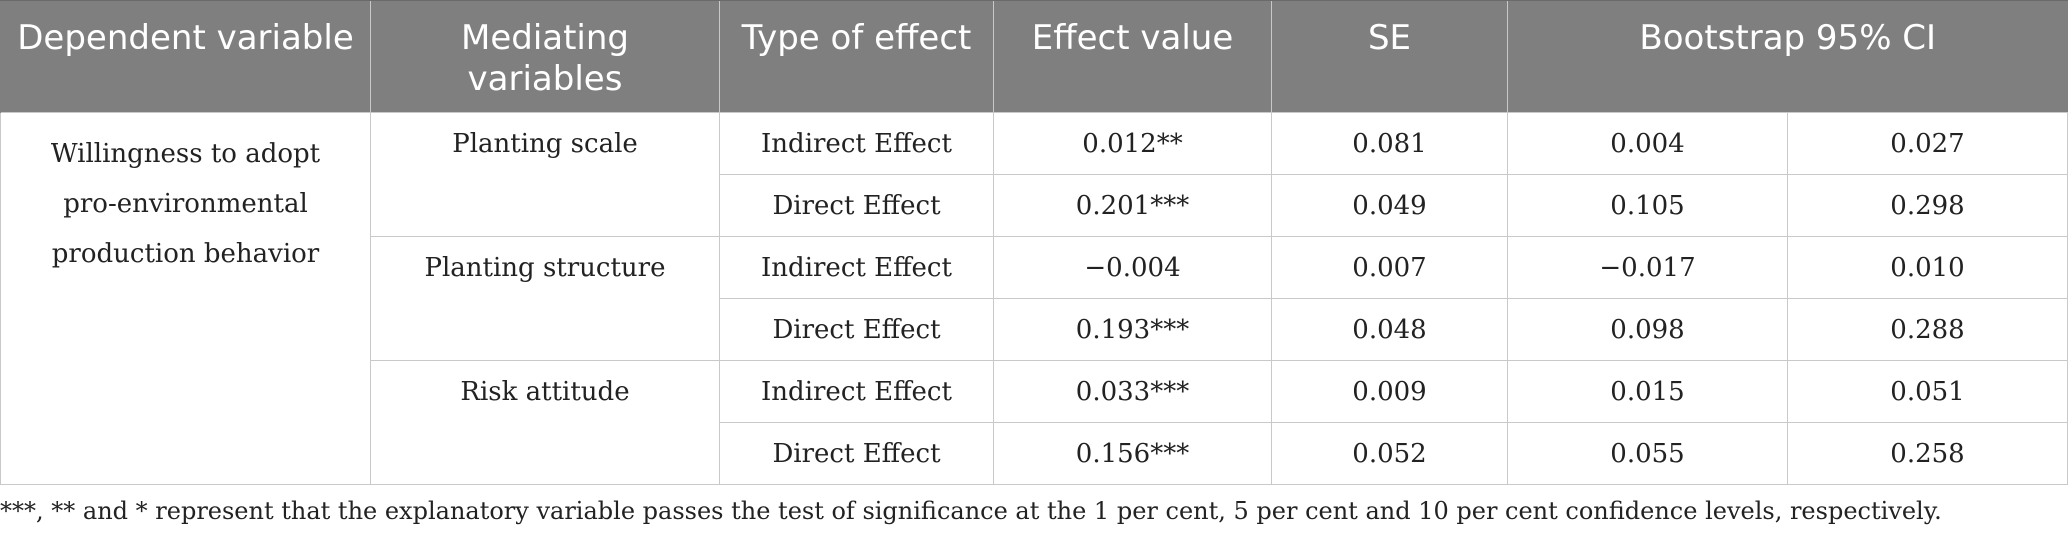  I want to click on ci-upper-cell: 0.258, so click(1927, 453).